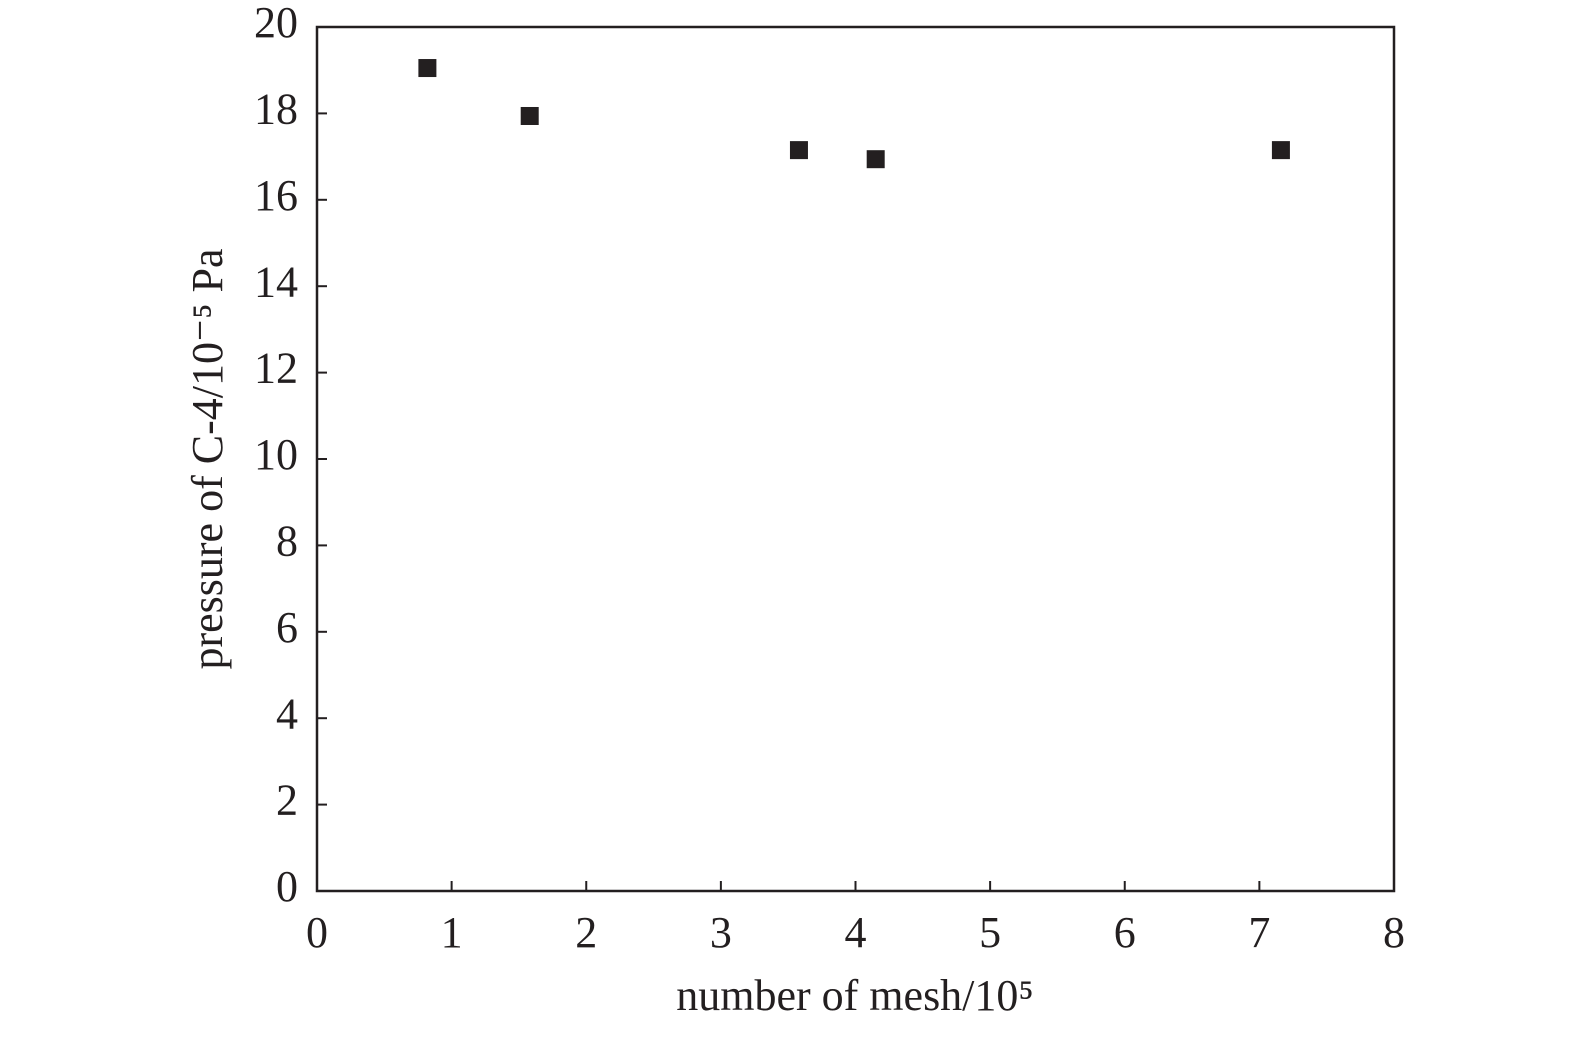 The height and width of the screenshot is (1038, 1575). What do you see at coordinates (276, 368) in the screenshot?
I see `y-tick-label: 12` at bounding box center [276, 368].